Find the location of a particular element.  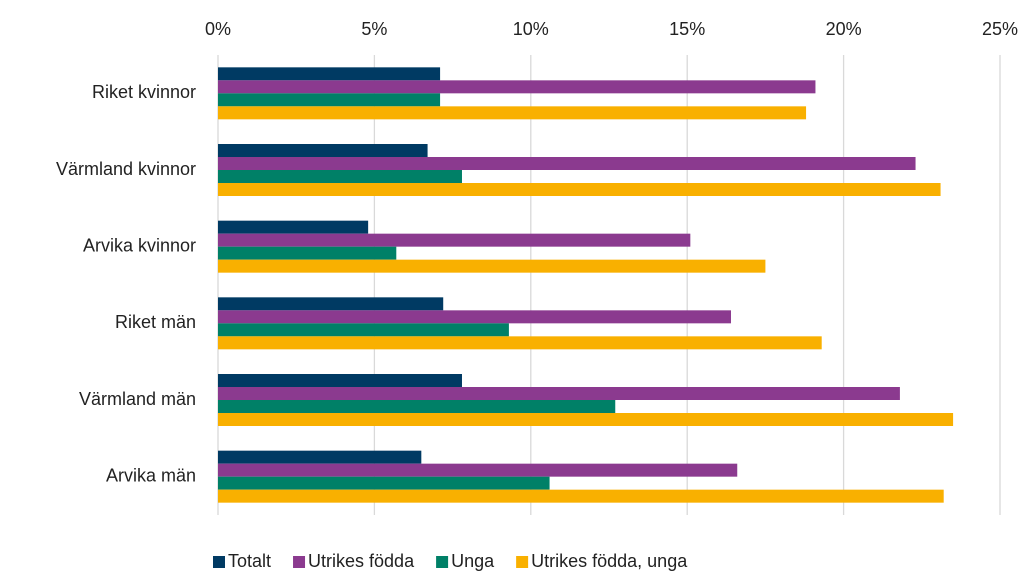

x-tick-label: 20% is located at coordinates (844, 29).